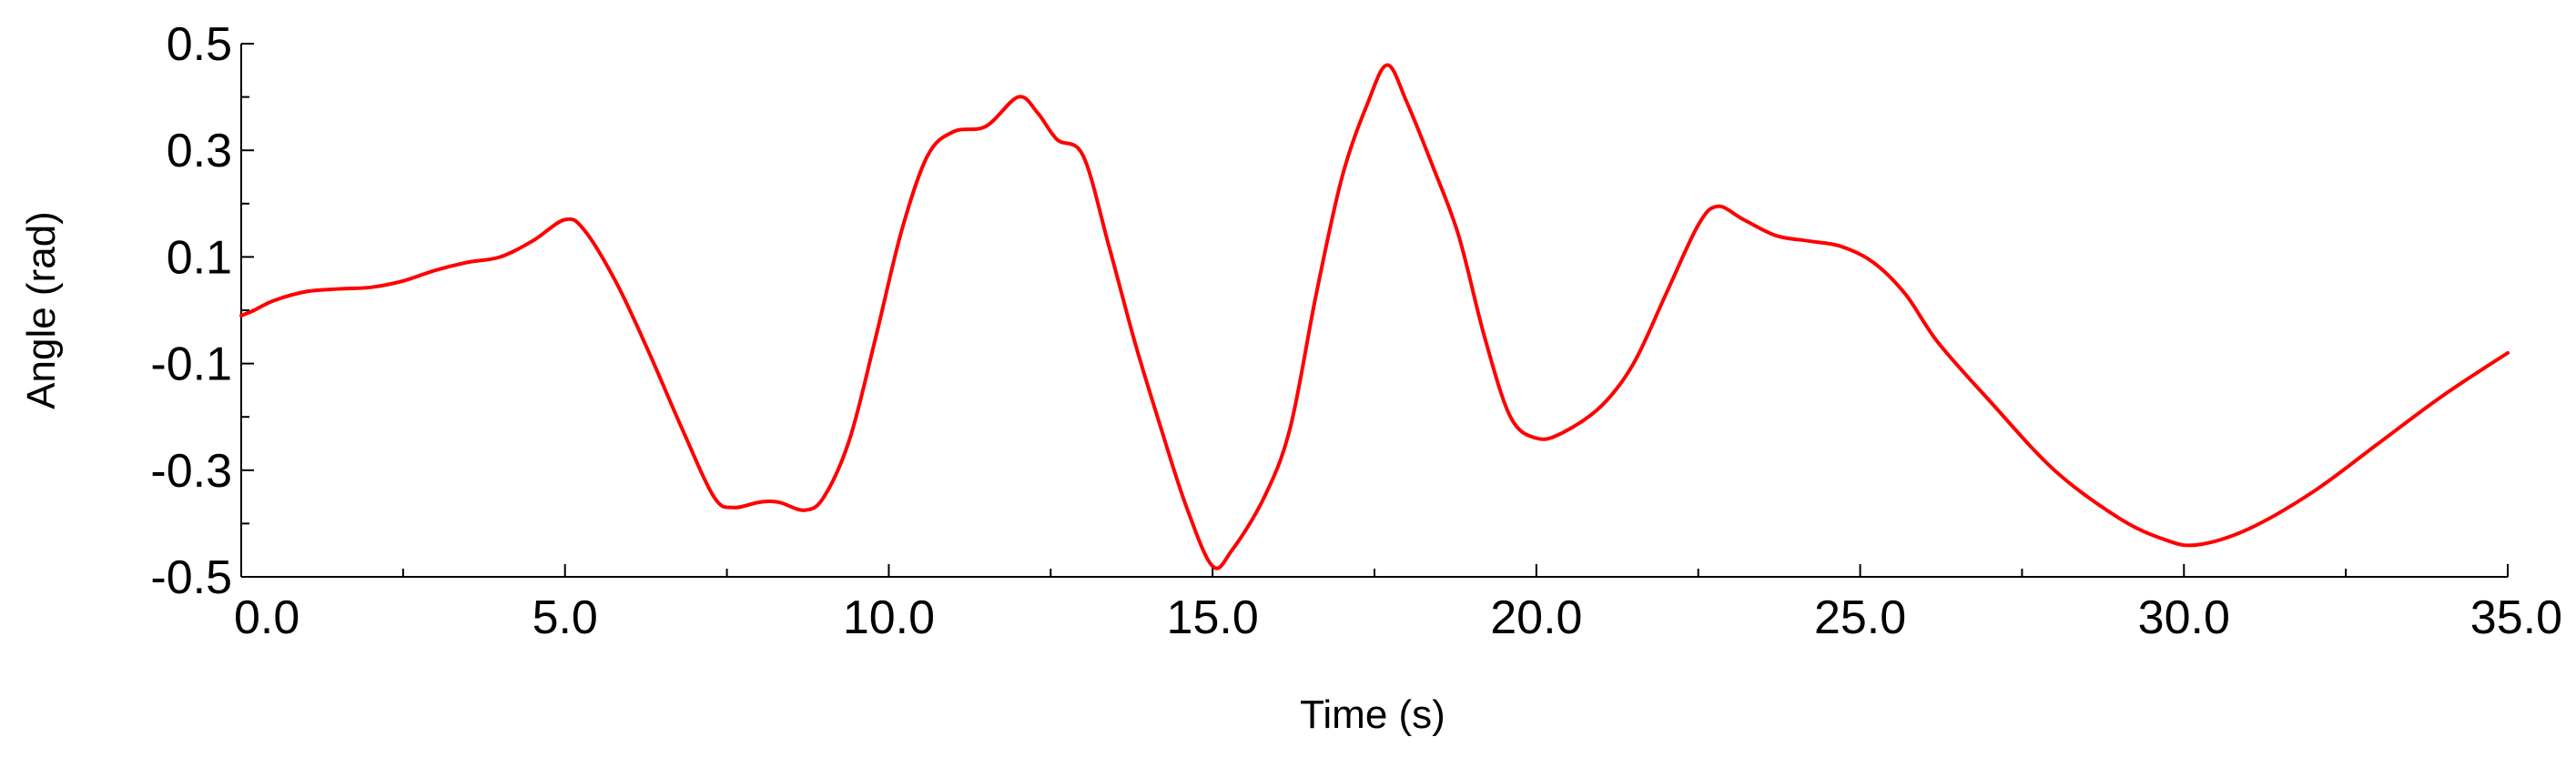 The width and height of the screenshot is (2576, 757). What do you see at coordinates (565, 617) in the screenshot?
I see `x-tick-label: 5.0` at bounding box center [565, 617].